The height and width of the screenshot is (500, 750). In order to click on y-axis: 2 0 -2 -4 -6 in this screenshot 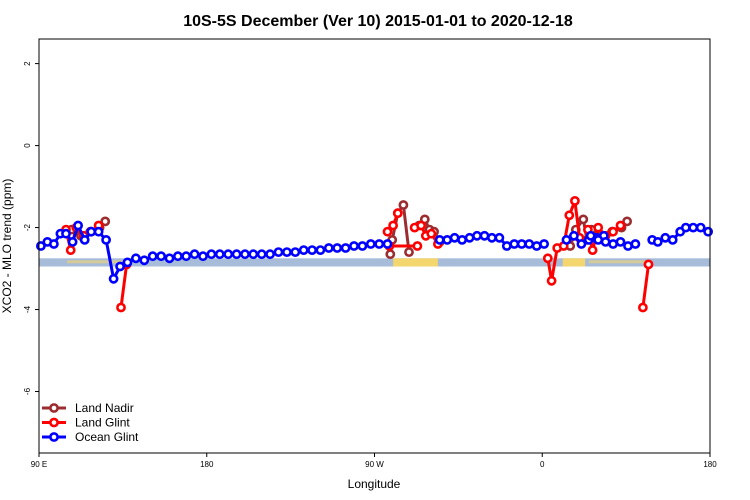, I will do `click(31, 228)`.